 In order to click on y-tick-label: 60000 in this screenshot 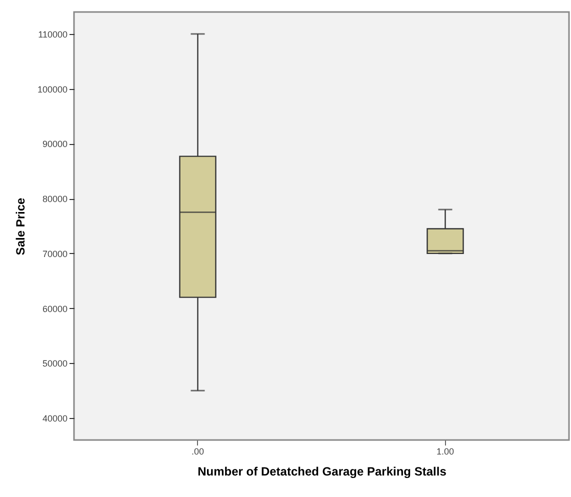, I will do `click(55, 309)`.